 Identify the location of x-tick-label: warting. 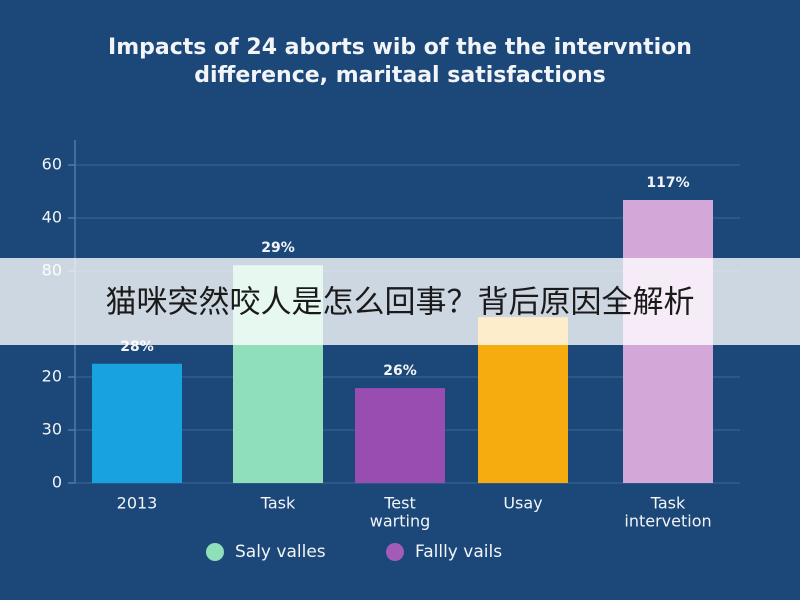
(400, 521).